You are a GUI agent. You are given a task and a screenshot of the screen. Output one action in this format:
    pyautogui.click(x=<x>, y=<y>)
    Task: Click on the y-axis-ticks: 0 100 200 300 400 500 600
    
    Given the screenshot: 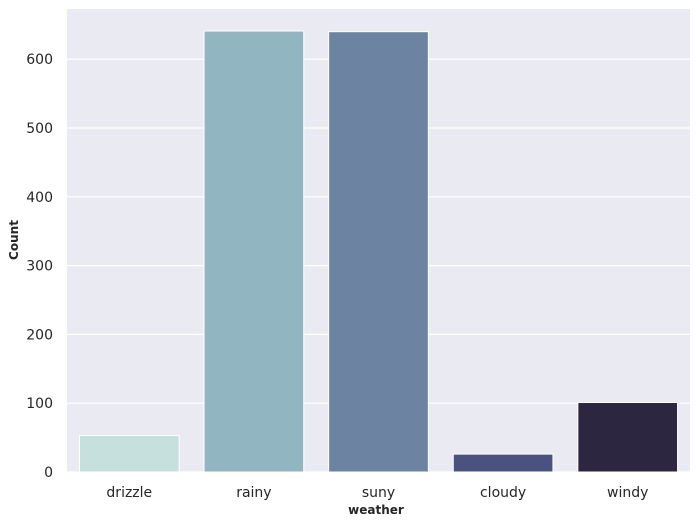 What is the action you would take?
    pyautogui.click(x=39, y=266)
    